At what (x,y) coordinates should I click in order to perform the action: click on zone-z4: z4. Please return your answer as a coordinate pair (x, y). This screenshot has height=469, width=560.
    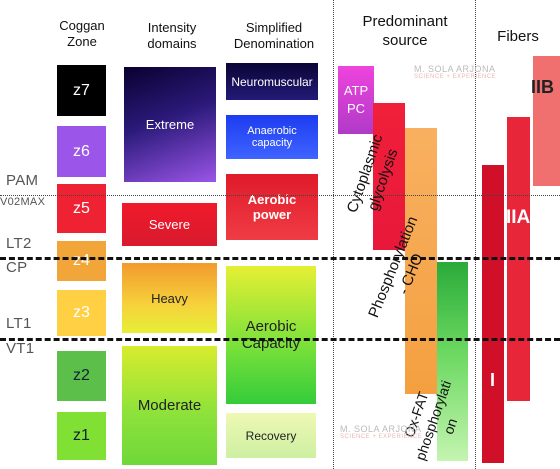
    Looking at the image, I should click on (81, 261).